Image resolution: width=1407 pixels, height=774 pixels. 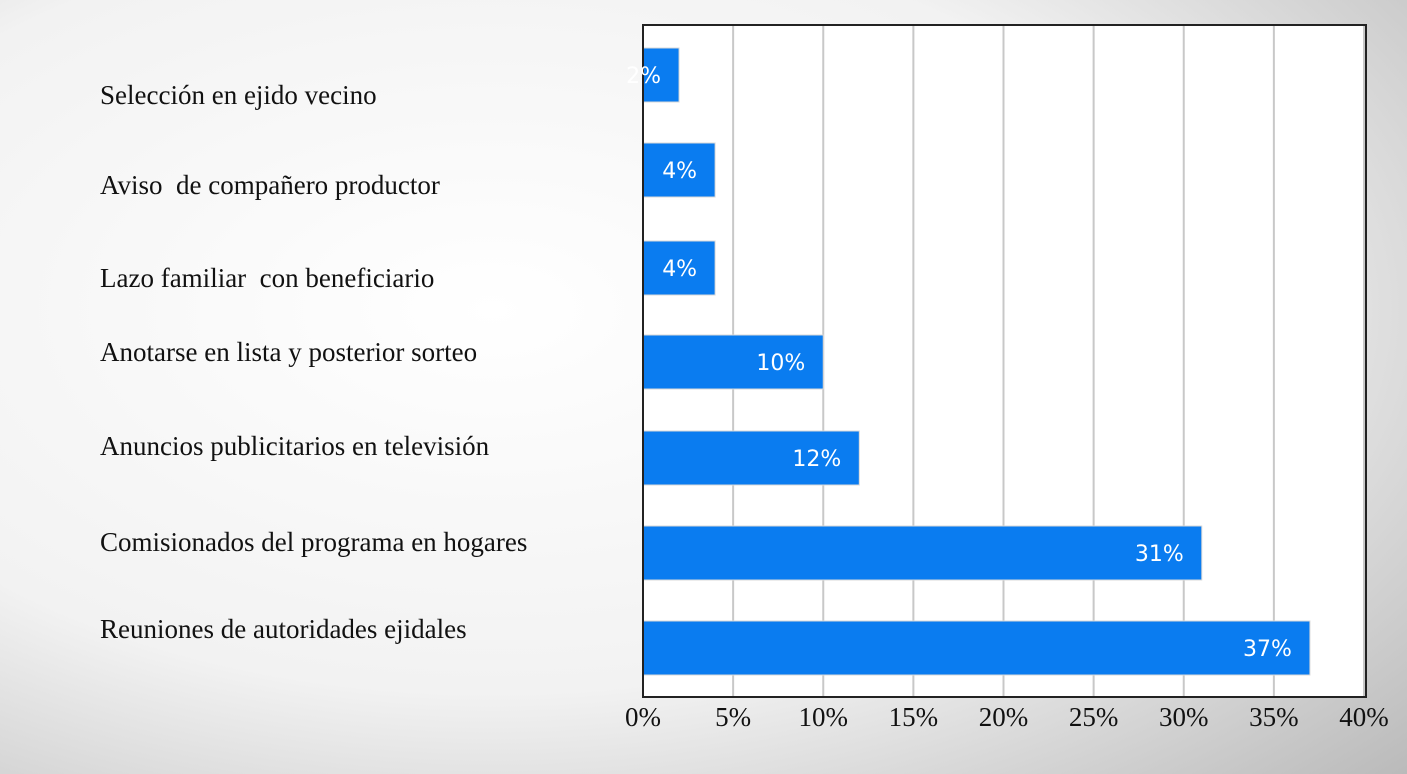 What do you see at coordinates (1274, 717) in the screenshot?
I see `x-tick-label: 35%` at bounding box center [1274, 717].